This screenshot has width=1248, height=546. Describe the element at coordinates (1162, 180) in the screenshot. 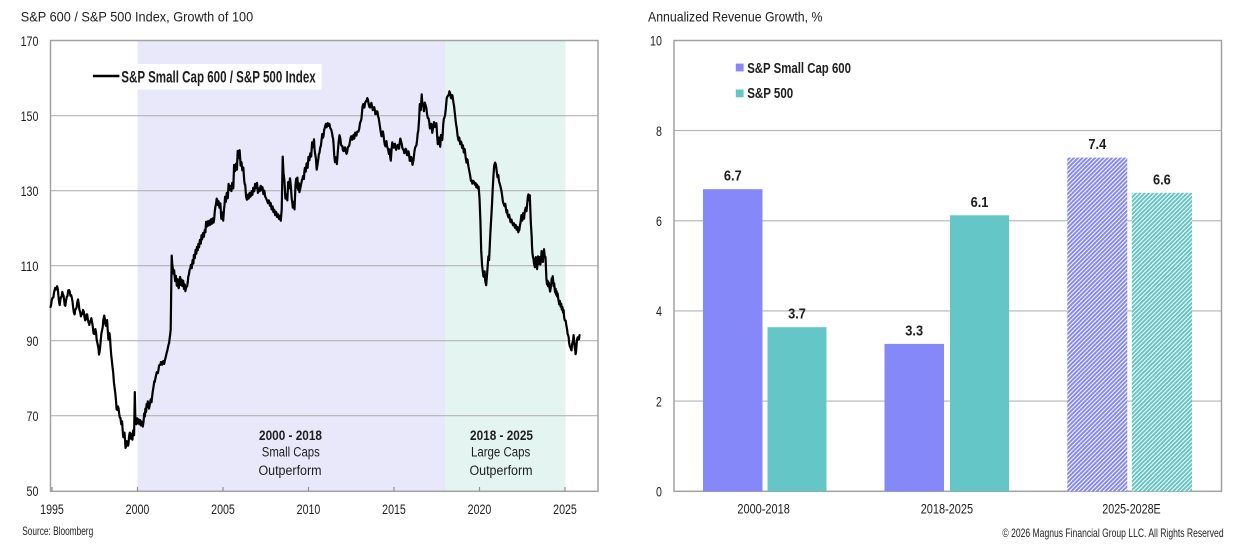

I see `svg-text: 6.6` at that location.